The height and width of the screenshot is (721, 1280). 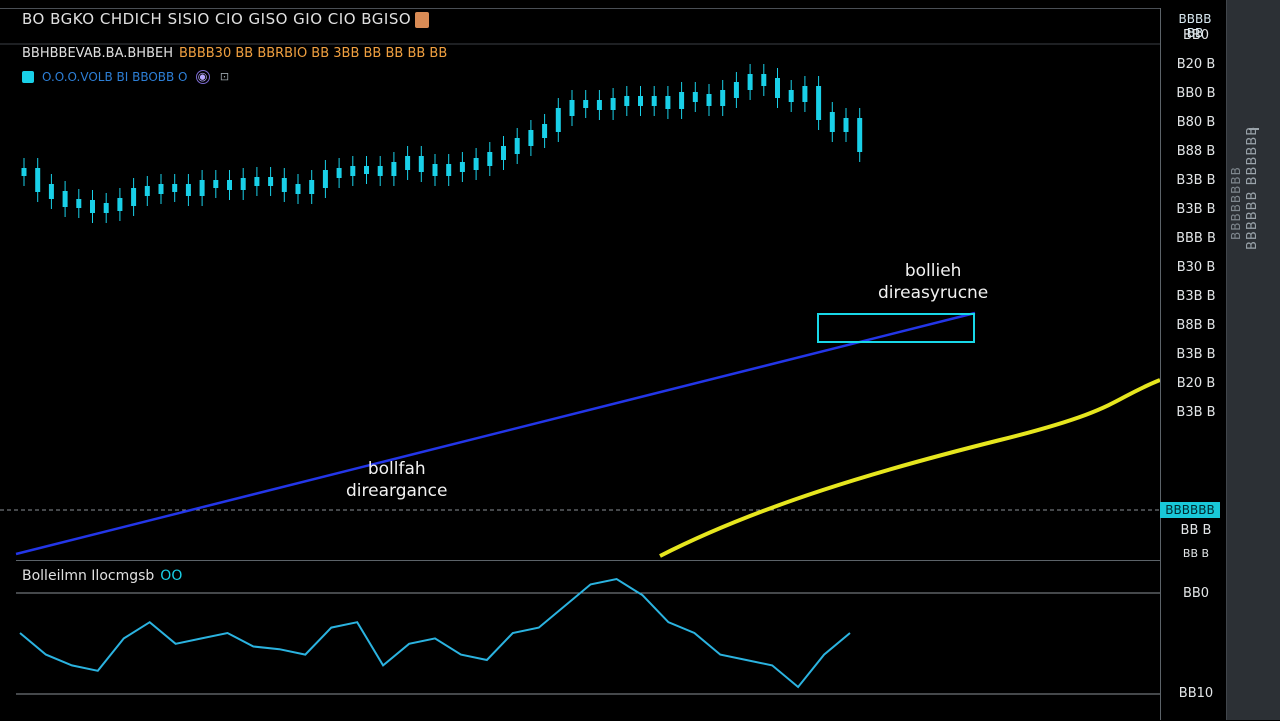 I want to click on sidebar-tick, so click(x=1254, y=129).